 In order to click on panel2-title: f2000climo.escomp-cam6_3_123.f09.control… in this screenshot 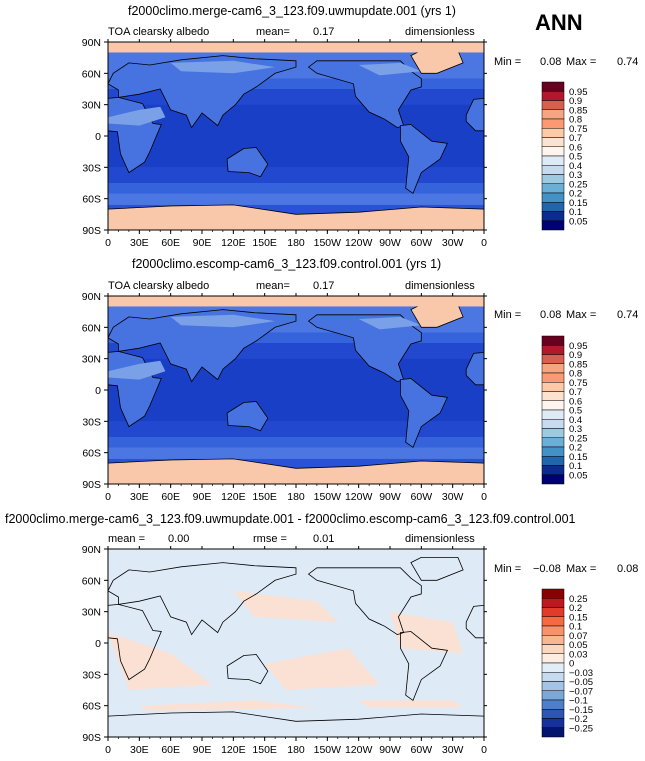, I will do `click(287, 264)`.